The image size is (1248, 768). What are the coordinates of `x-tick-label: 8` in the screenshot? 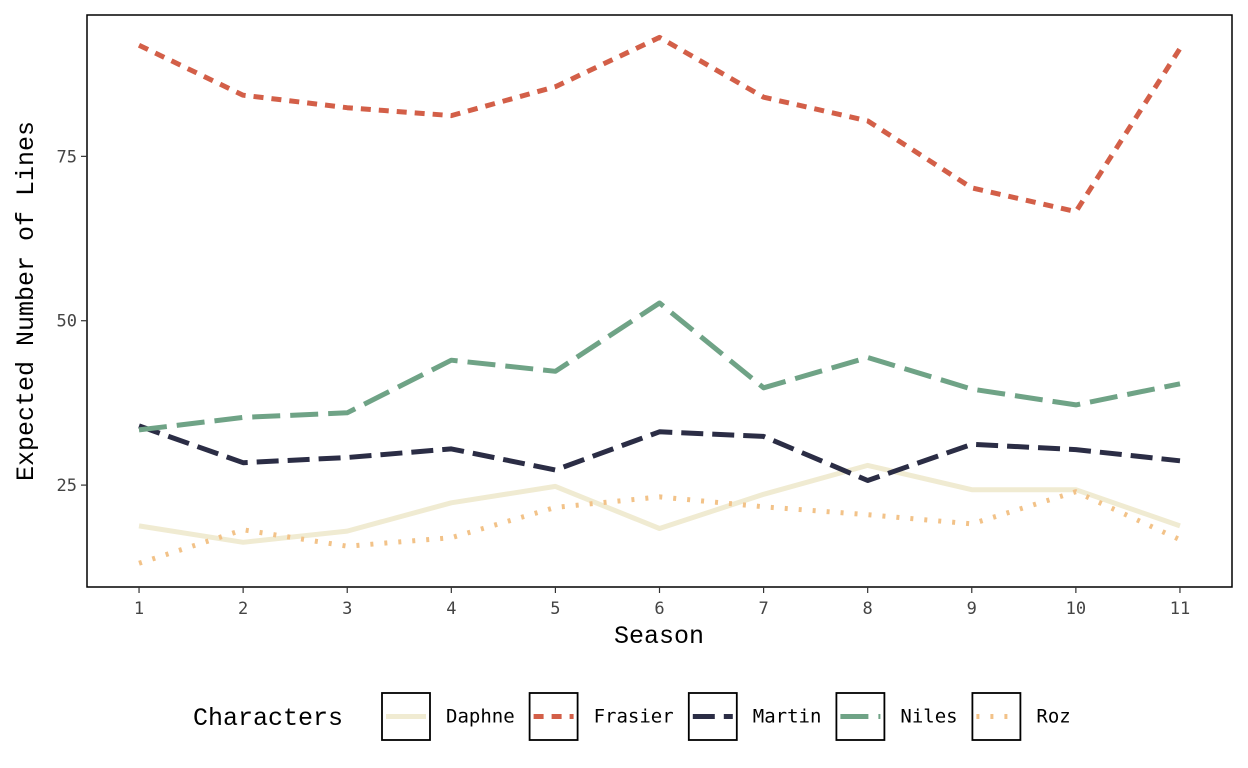 It's located at (868, 609).